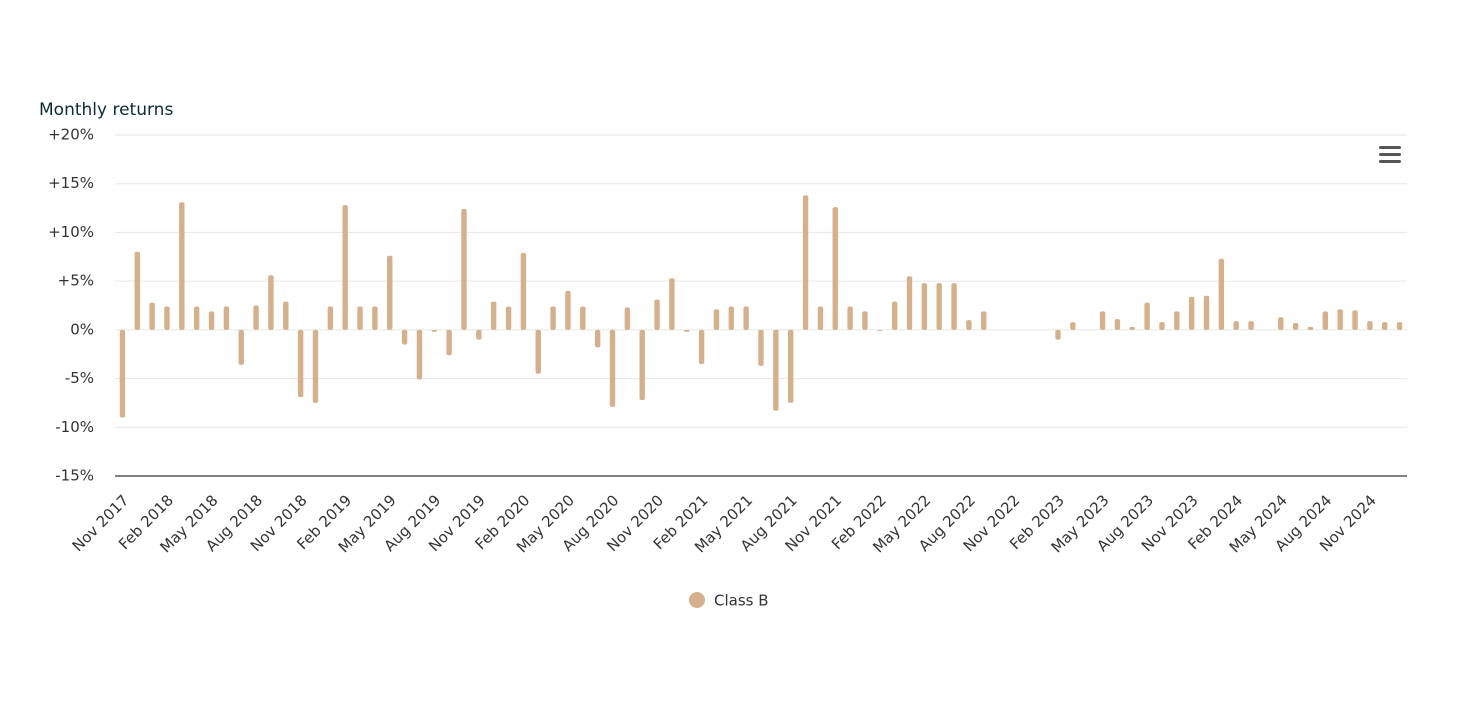  Describe the element at coordinates (71, 135) in the screenshot. I see `y-tick-label: +20%` at that location.